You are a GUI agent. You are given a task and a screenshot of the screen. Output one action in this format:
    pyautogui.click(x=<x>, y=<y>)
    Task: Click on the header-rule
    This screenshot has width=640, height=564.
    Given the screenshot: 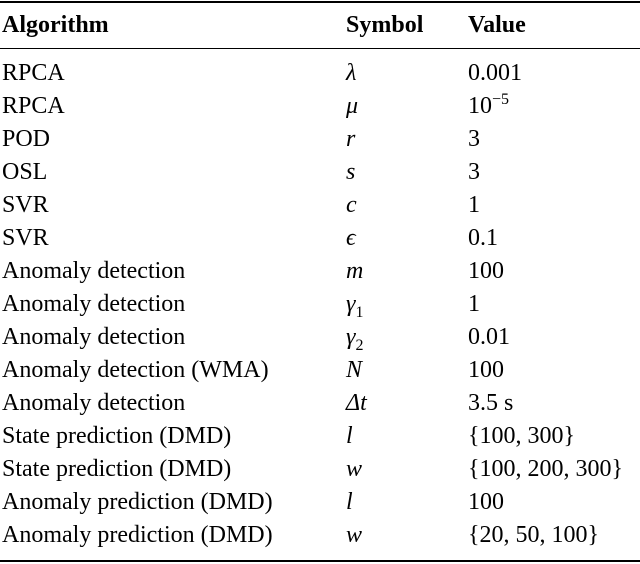 What is the action you would take?
    pyautogui.click(x=320, y=48)
    